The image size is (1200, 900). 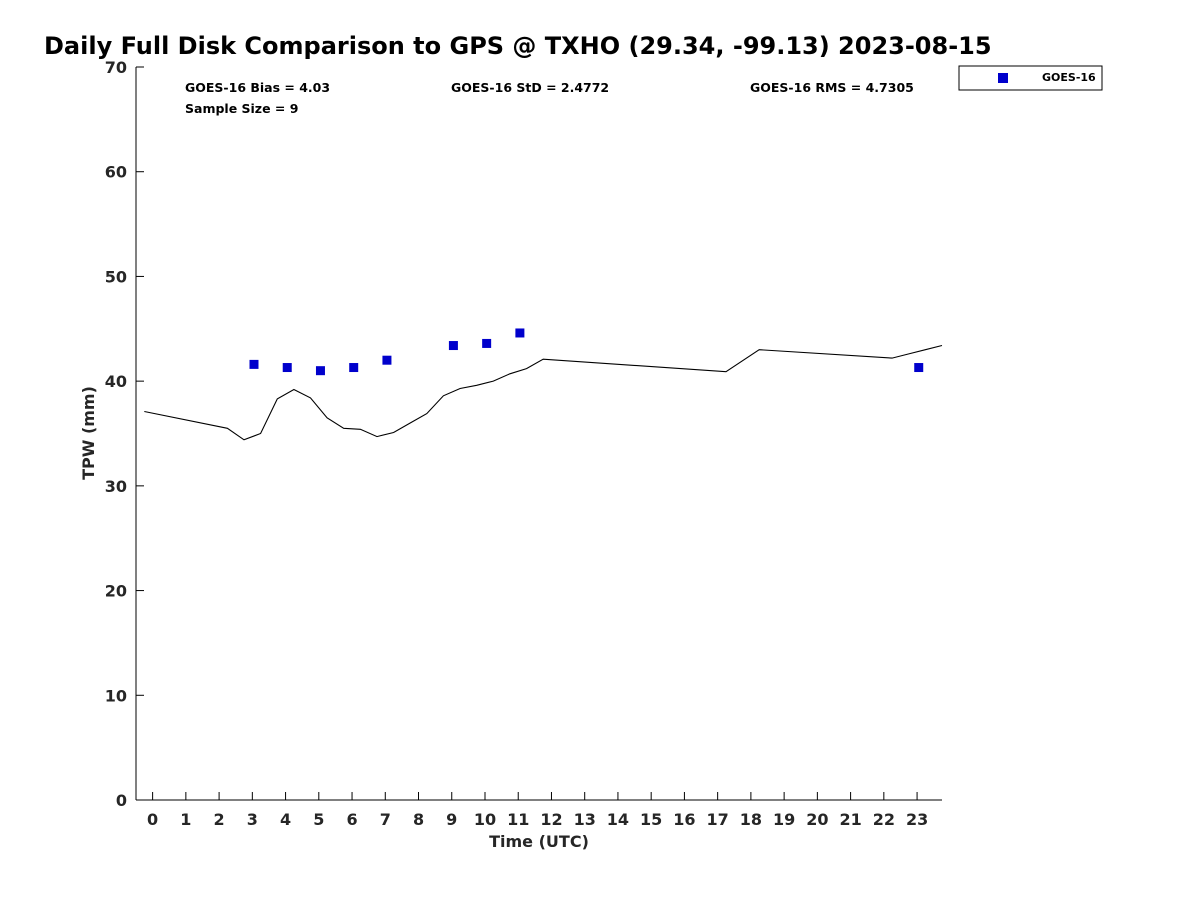 What do you see at coordinates (185, 819) in the screenshot?
I see `x-tick-label: 1` at bounding box center [185, 819].